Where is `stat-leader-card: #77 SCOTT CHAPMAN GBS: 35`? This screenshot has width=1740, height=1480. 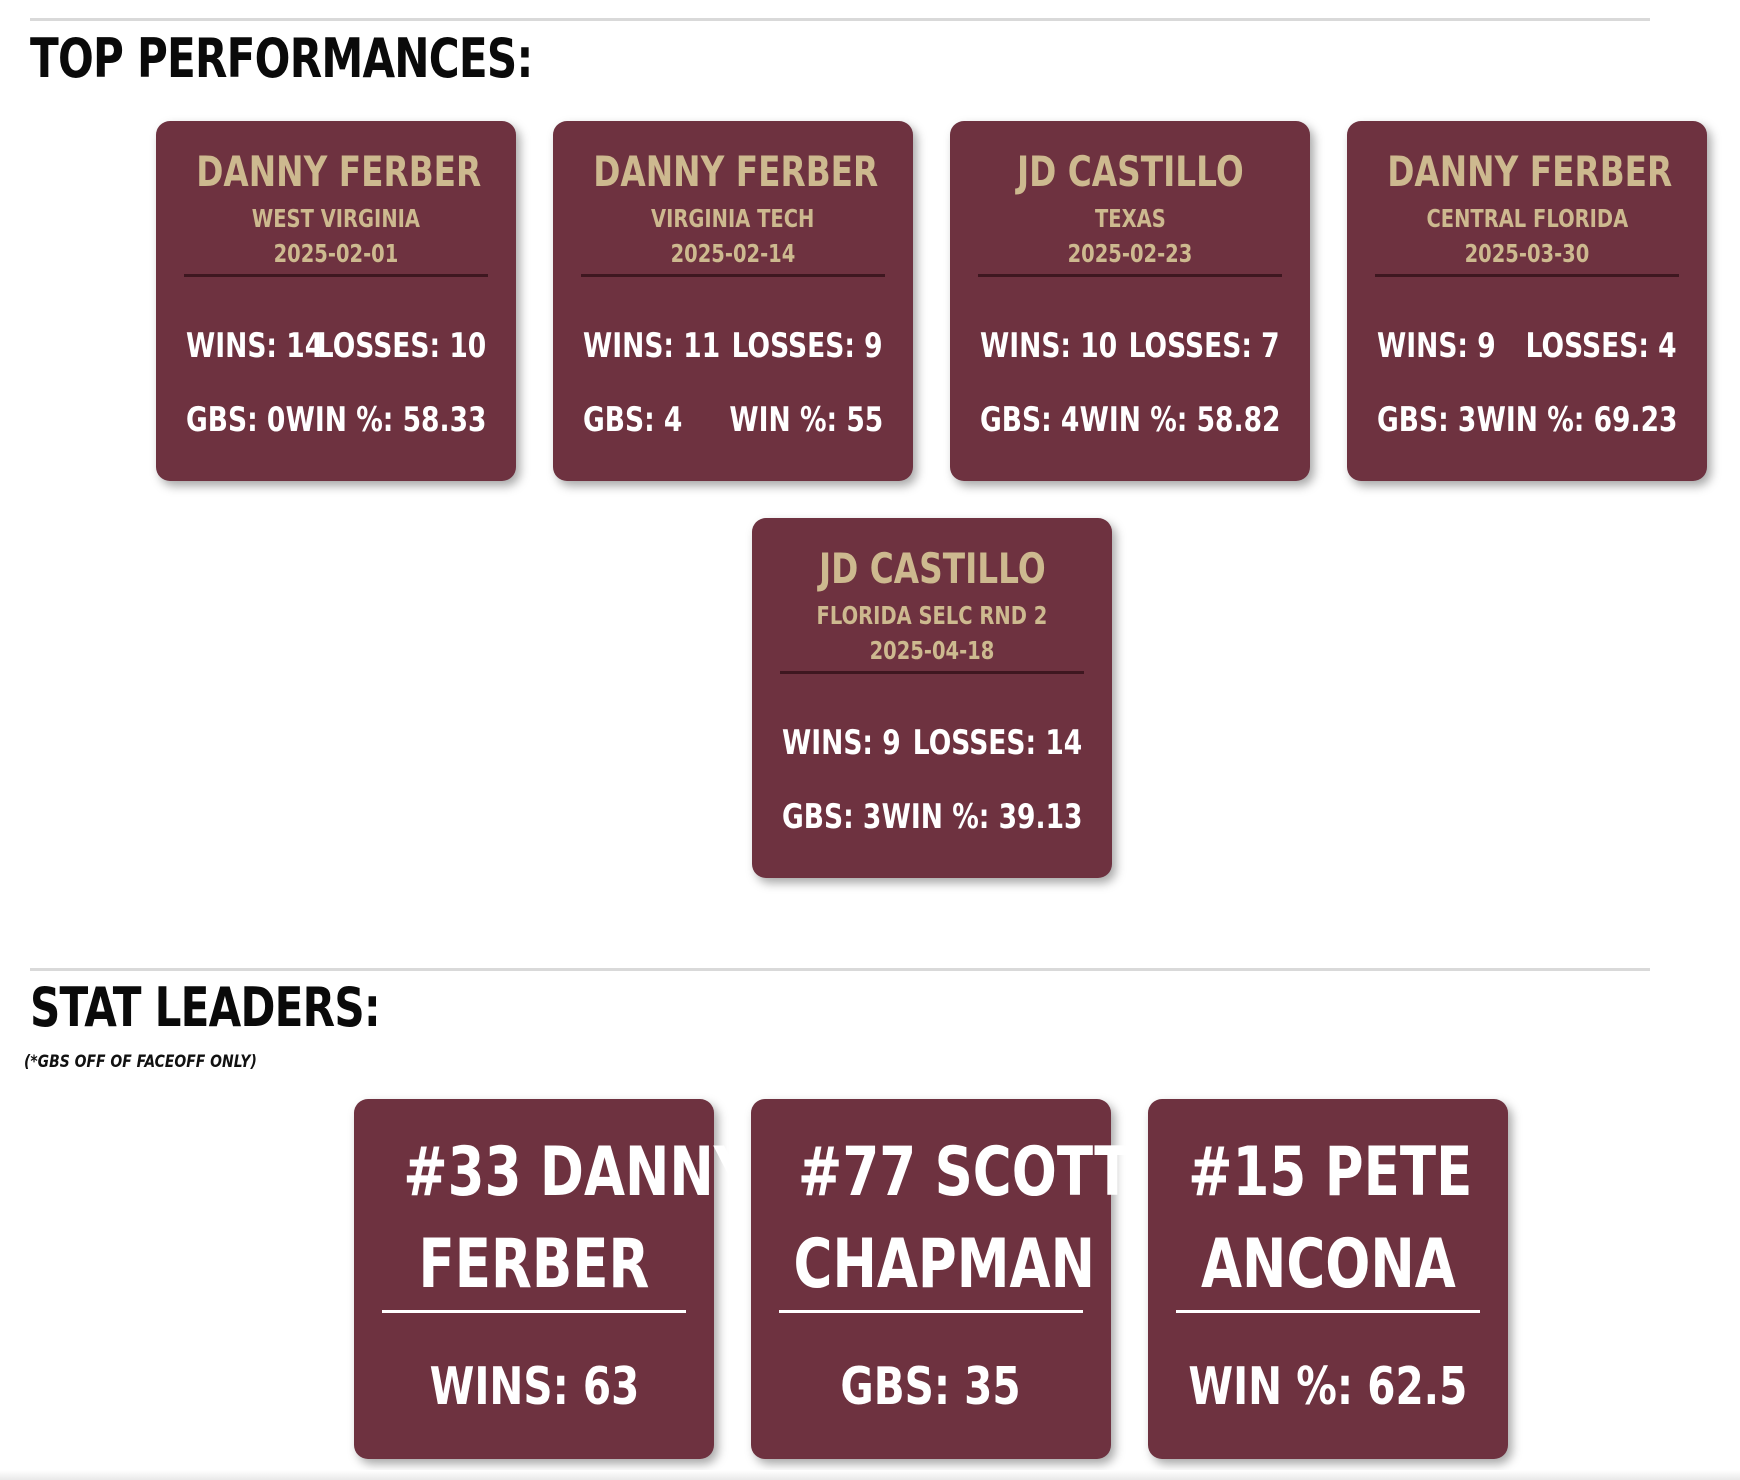 stat-leader-card: #77 SCOTT CHAPMAN GBS: 35 is located at coordinates (941, 1279).